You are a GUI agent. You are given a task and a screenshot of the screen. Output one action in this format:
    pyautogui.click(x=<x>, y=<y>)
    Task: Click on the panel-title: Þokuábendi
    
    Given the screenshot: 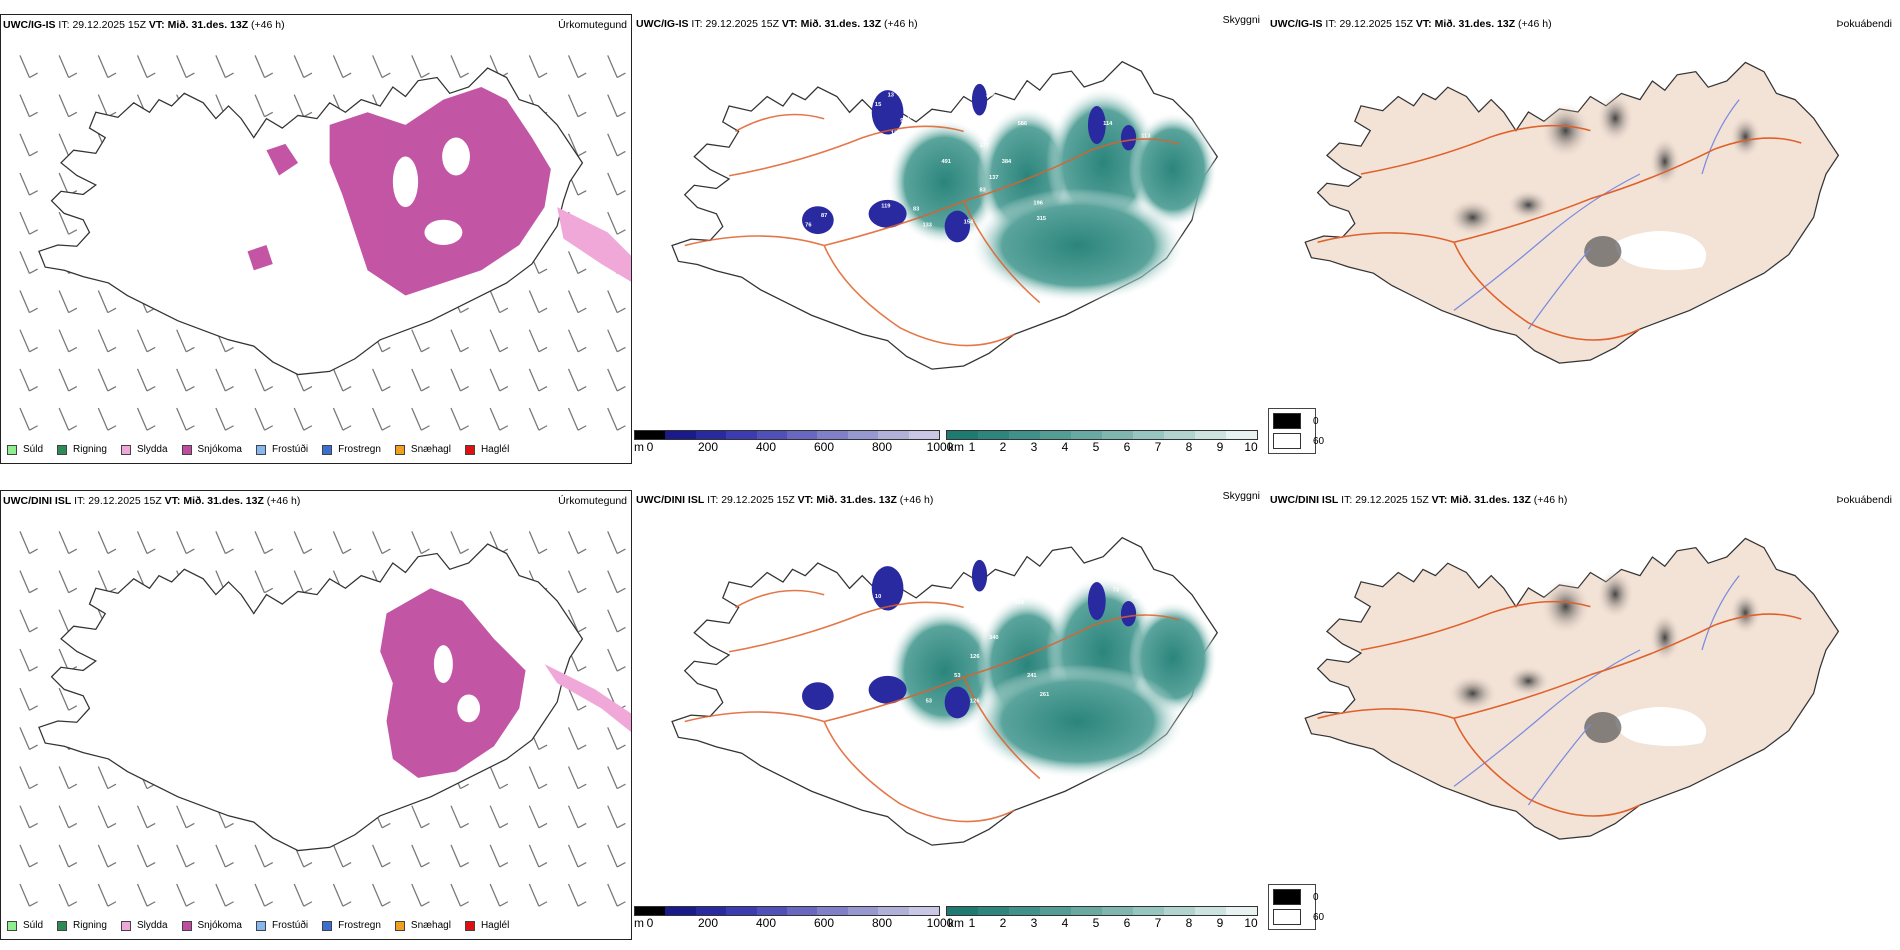 What is the action you would take?
    pyautogui.click(x=1864, y=500)
    